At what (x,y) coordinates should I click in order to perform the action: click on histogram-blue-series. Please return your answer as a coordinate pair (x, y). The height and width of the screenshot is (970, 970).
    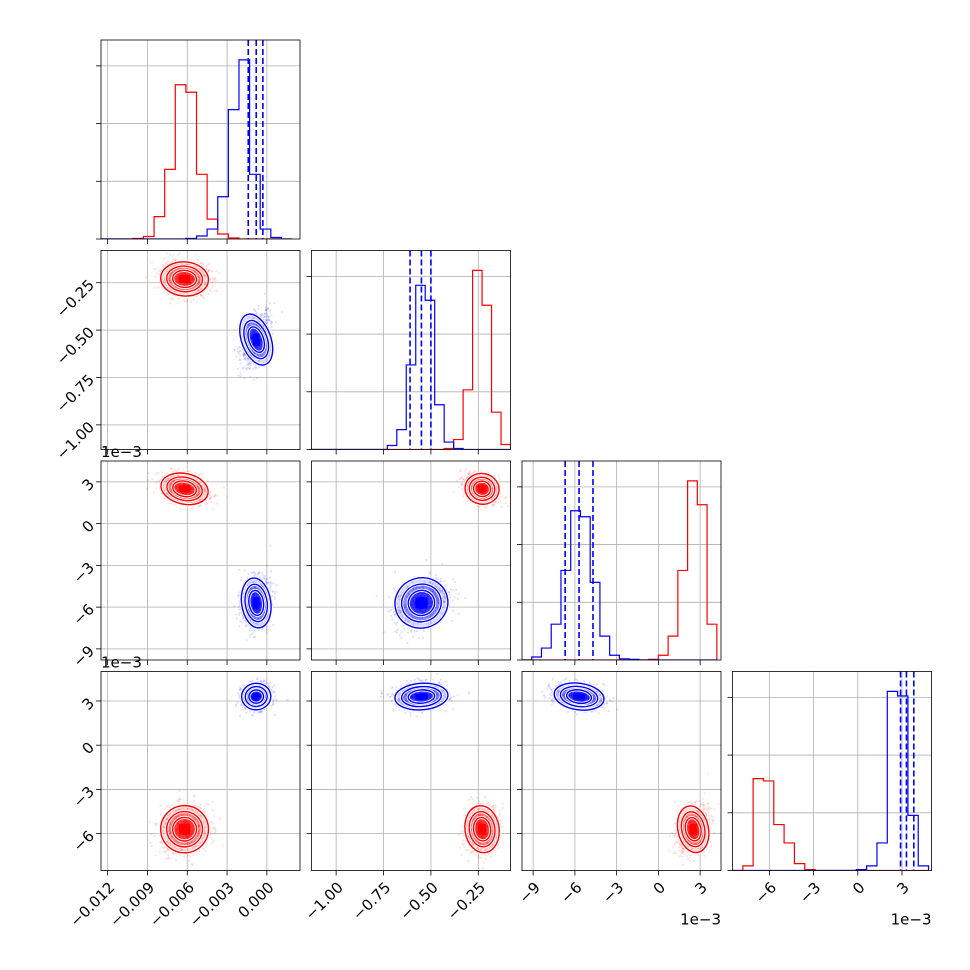
    Looking at the image, I should click on (411, 367).